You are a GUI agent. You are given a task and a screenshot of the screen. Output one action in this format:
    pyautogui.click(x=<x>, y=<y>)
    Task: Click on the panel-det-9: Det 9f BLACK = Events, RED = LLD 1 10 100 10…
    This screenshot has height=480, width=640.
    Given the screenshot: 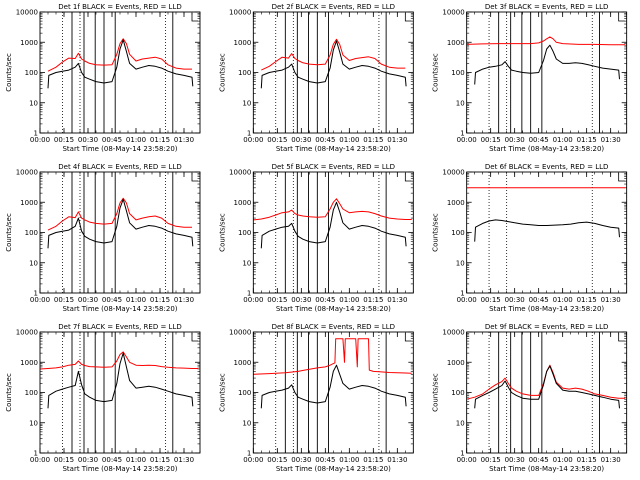 What is the action you would take?
    pyautogui.click(x=530, y=398)
    